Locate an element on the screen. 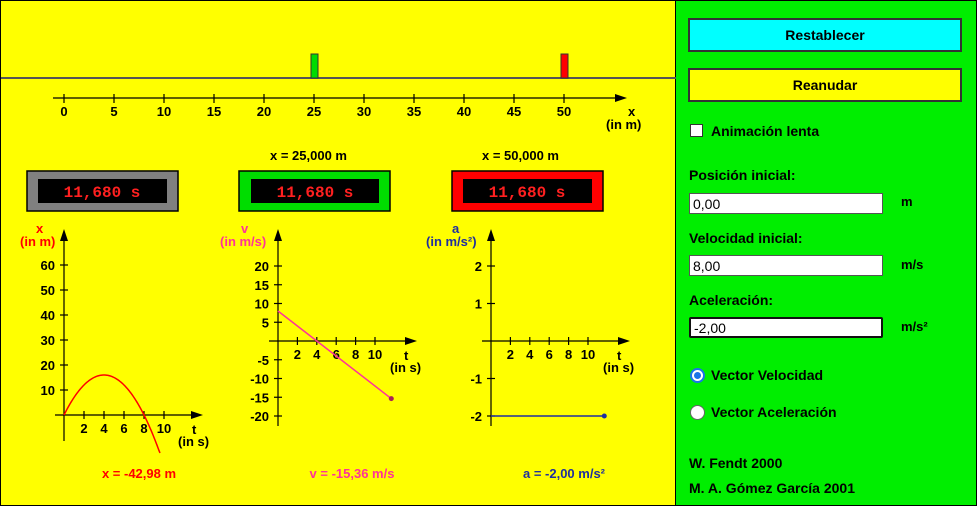  acceleration-label: Aceleración: is located at coordinates (731, 300).